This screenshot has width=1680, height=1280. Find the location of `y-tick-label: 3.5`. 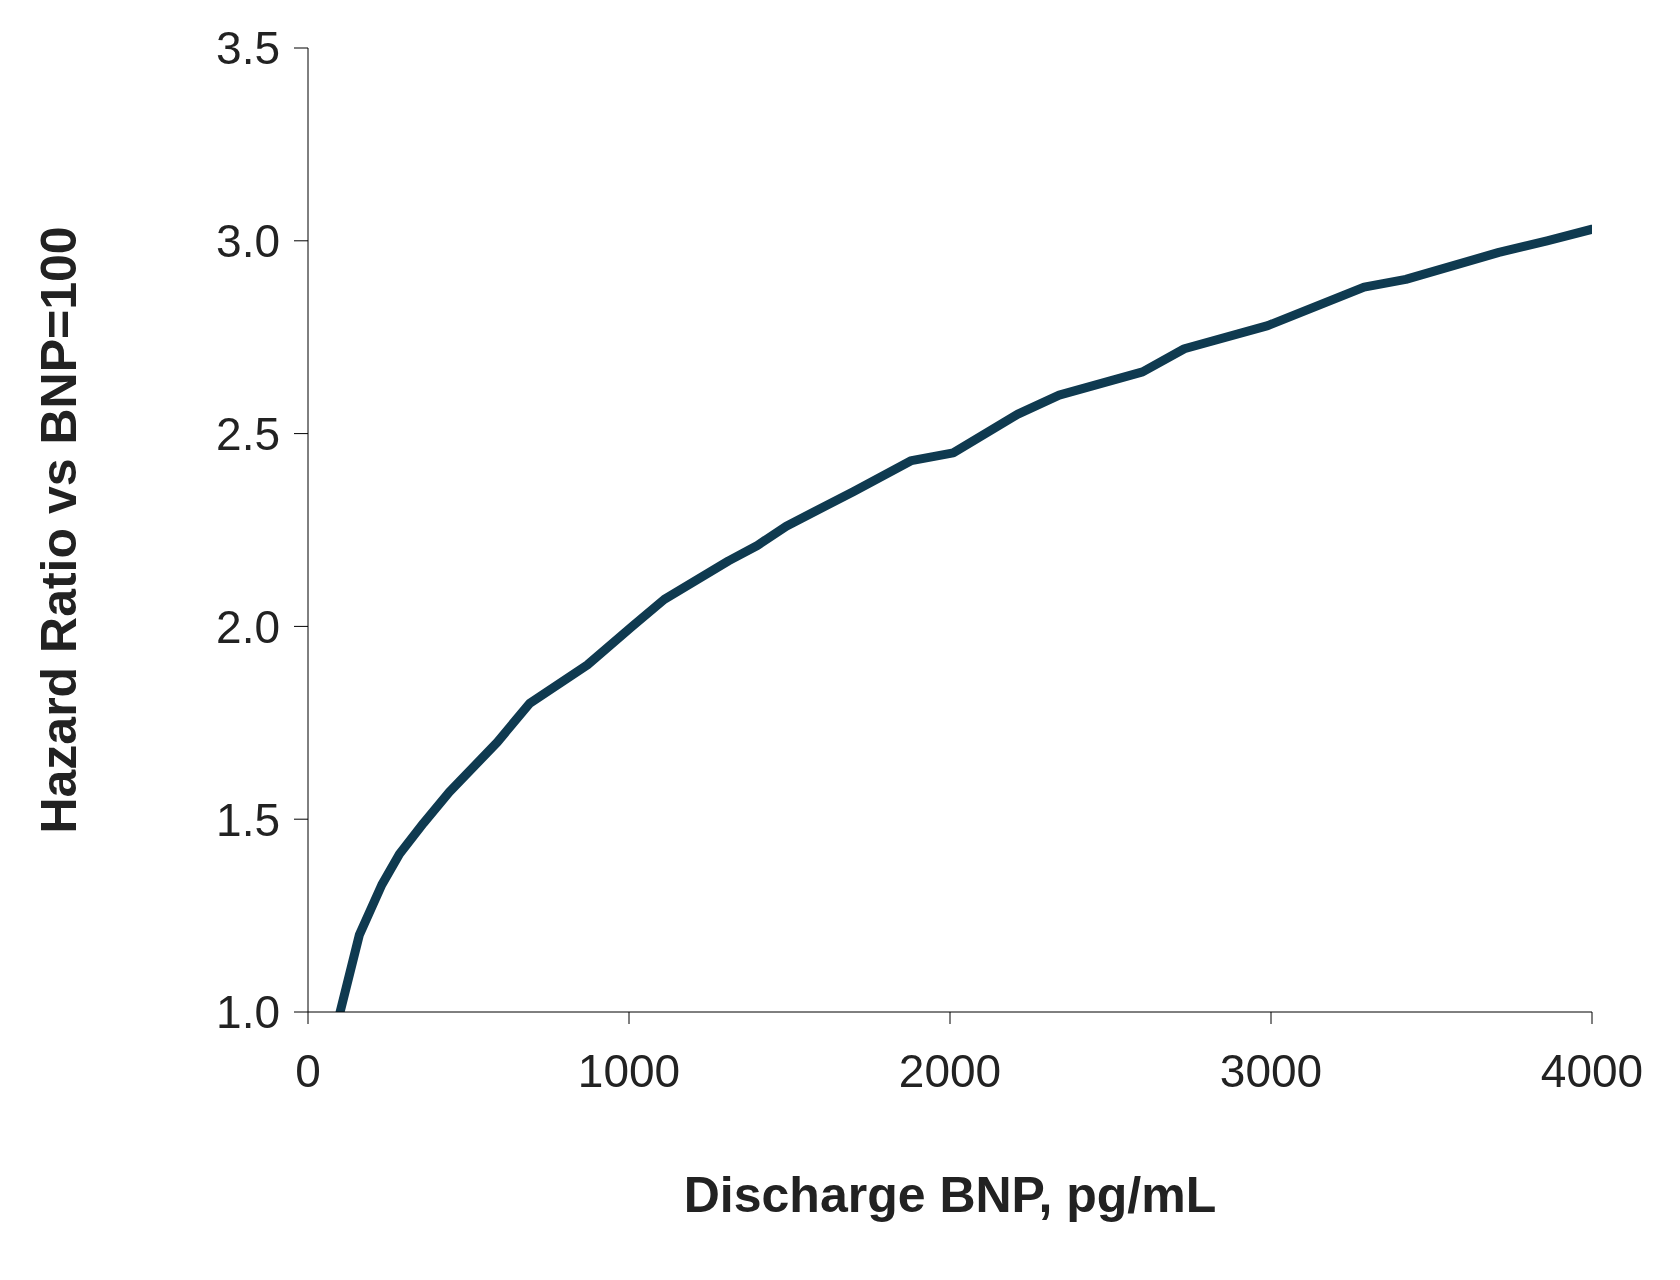

y-tick-label: 3.5 is located at coordinates (248, 48).